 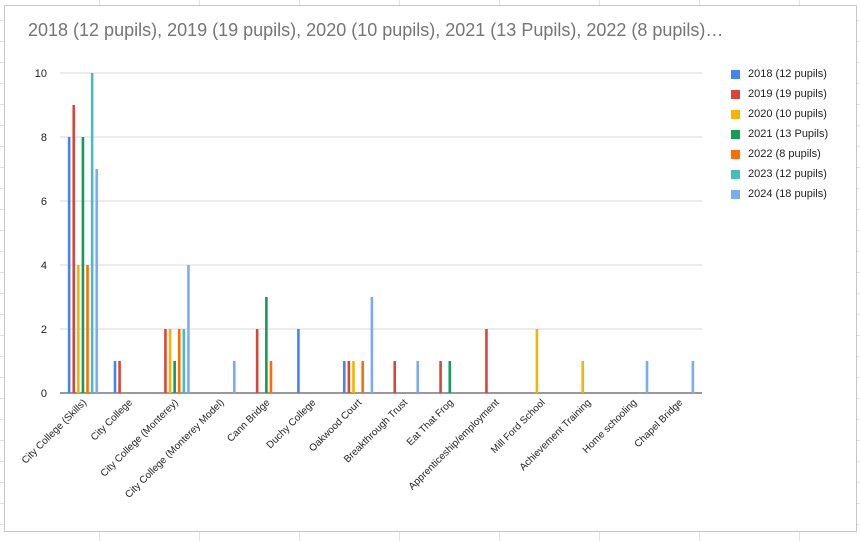 I want to click on x-tick-label: Chapel Bridge, so click(x=659, y=423).